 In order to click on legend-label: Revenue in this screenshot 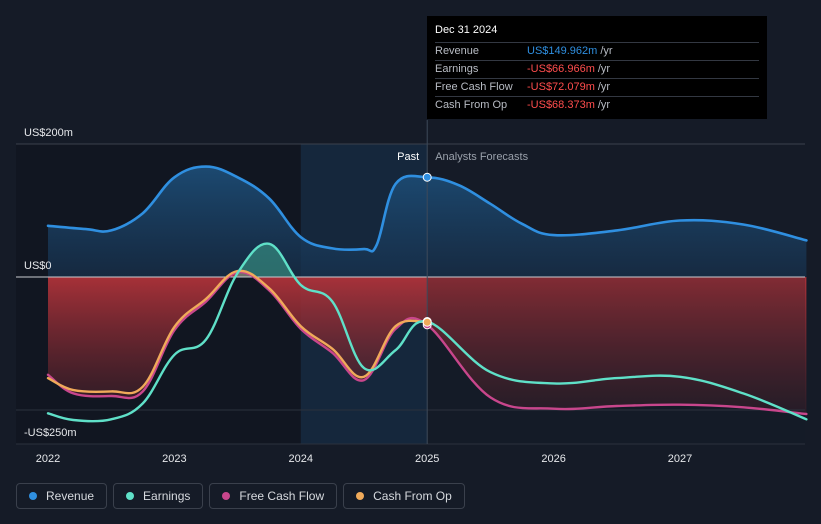, I will do `click(70, 496)`.